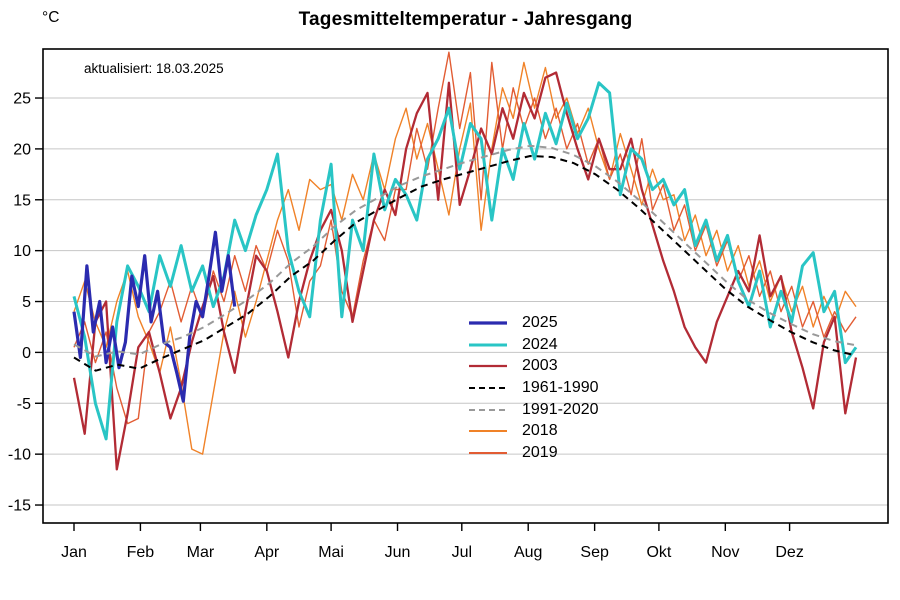  I want to click on legend-item-2018: 2018, so click(533, 431).